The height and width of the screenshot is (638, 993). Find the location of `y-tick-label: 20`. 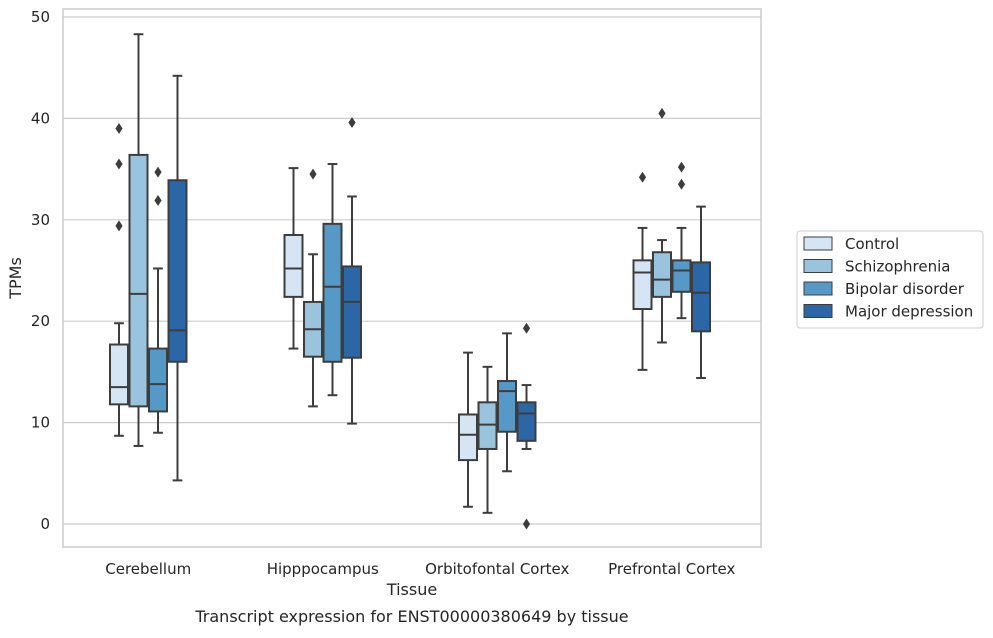

y-tick-label: 20 is located at coordinates (40, 321).